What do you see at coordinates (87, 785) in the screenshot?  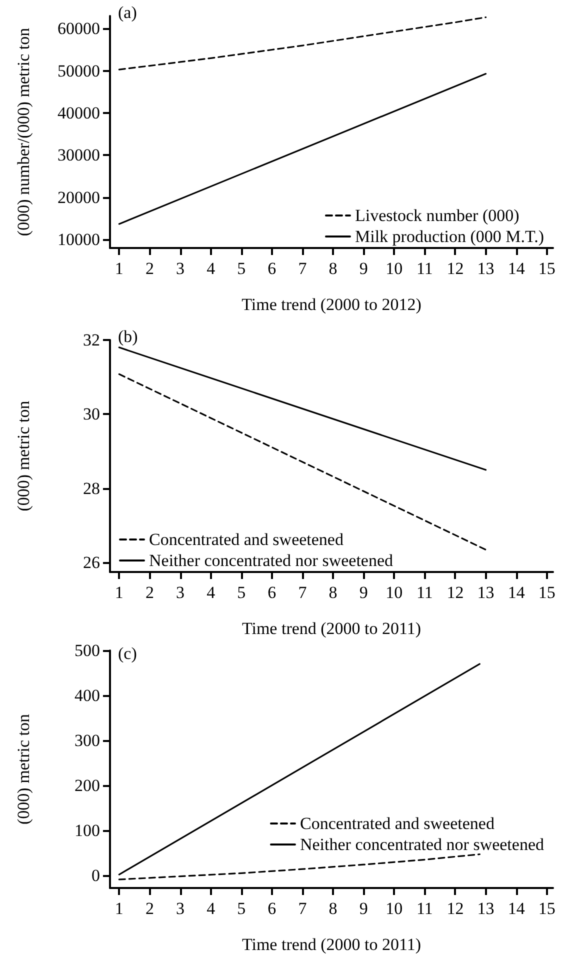 I see `y-tick-label: 200` at bounding box center [87, 785].